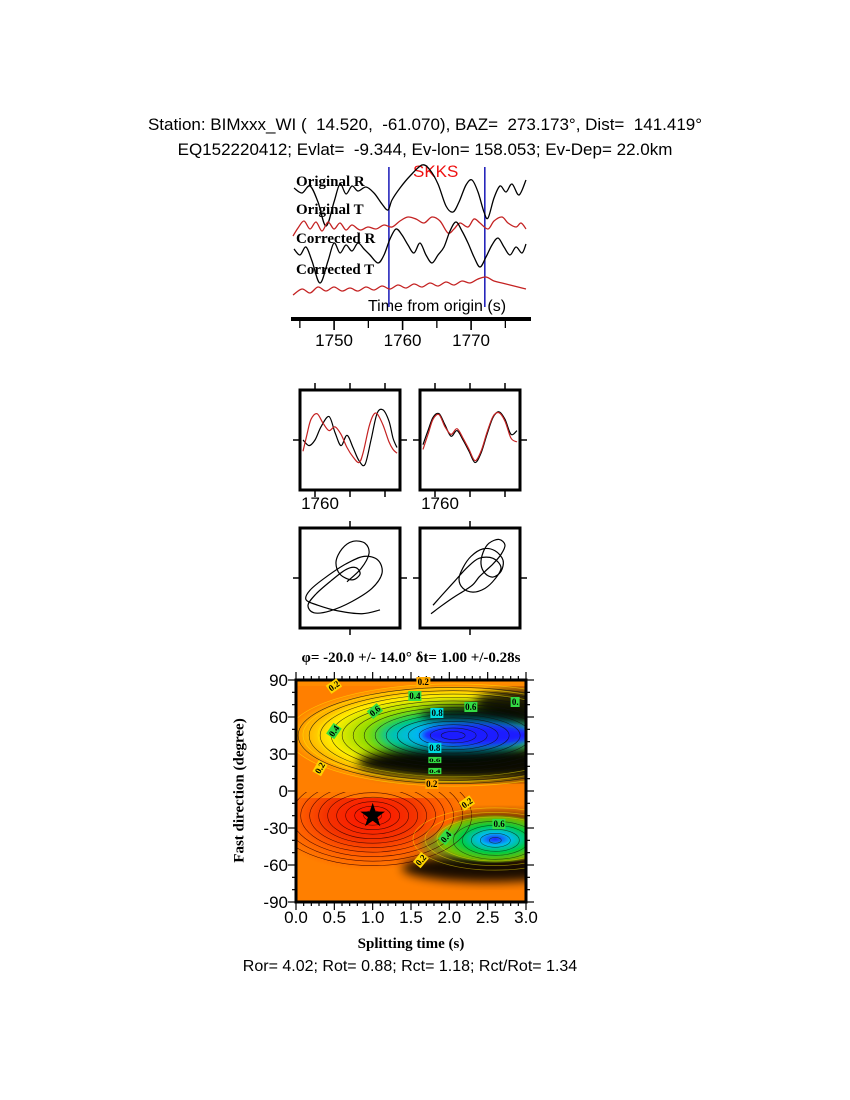 Image resolution: width=850 pixels, height=1100 pixels. I want to click on splitting-time-tick-label: 1.5, so click(411, 917).